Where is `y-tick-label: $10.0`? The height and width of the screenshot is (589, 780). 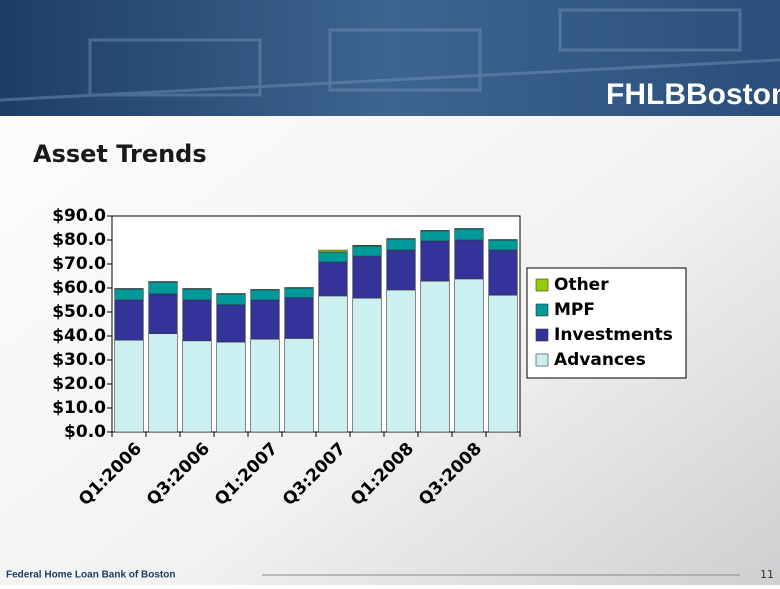 y-tick-label: $10.0 is located at coordinates (79, 408).